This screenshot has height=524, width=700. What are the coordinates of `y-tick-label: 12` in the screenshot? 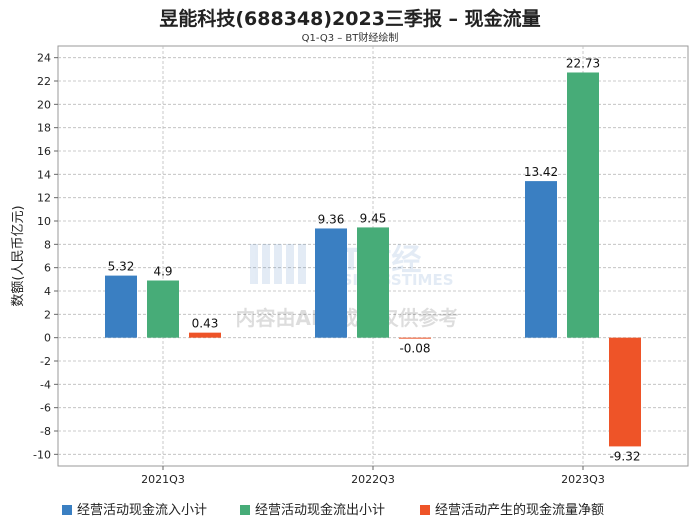 It's located at (44, 198).